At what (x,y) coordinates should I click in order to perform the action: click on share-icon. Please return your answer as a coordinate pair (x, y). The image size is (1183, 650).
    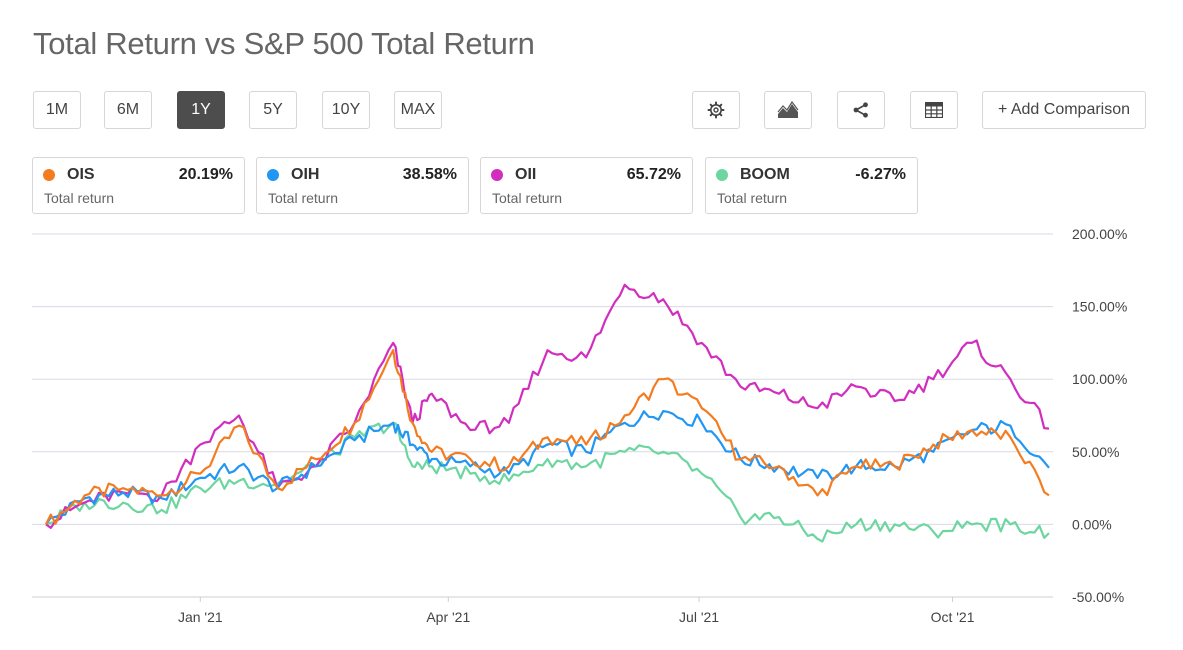
    Looking at the image, I should click on (860, 110).